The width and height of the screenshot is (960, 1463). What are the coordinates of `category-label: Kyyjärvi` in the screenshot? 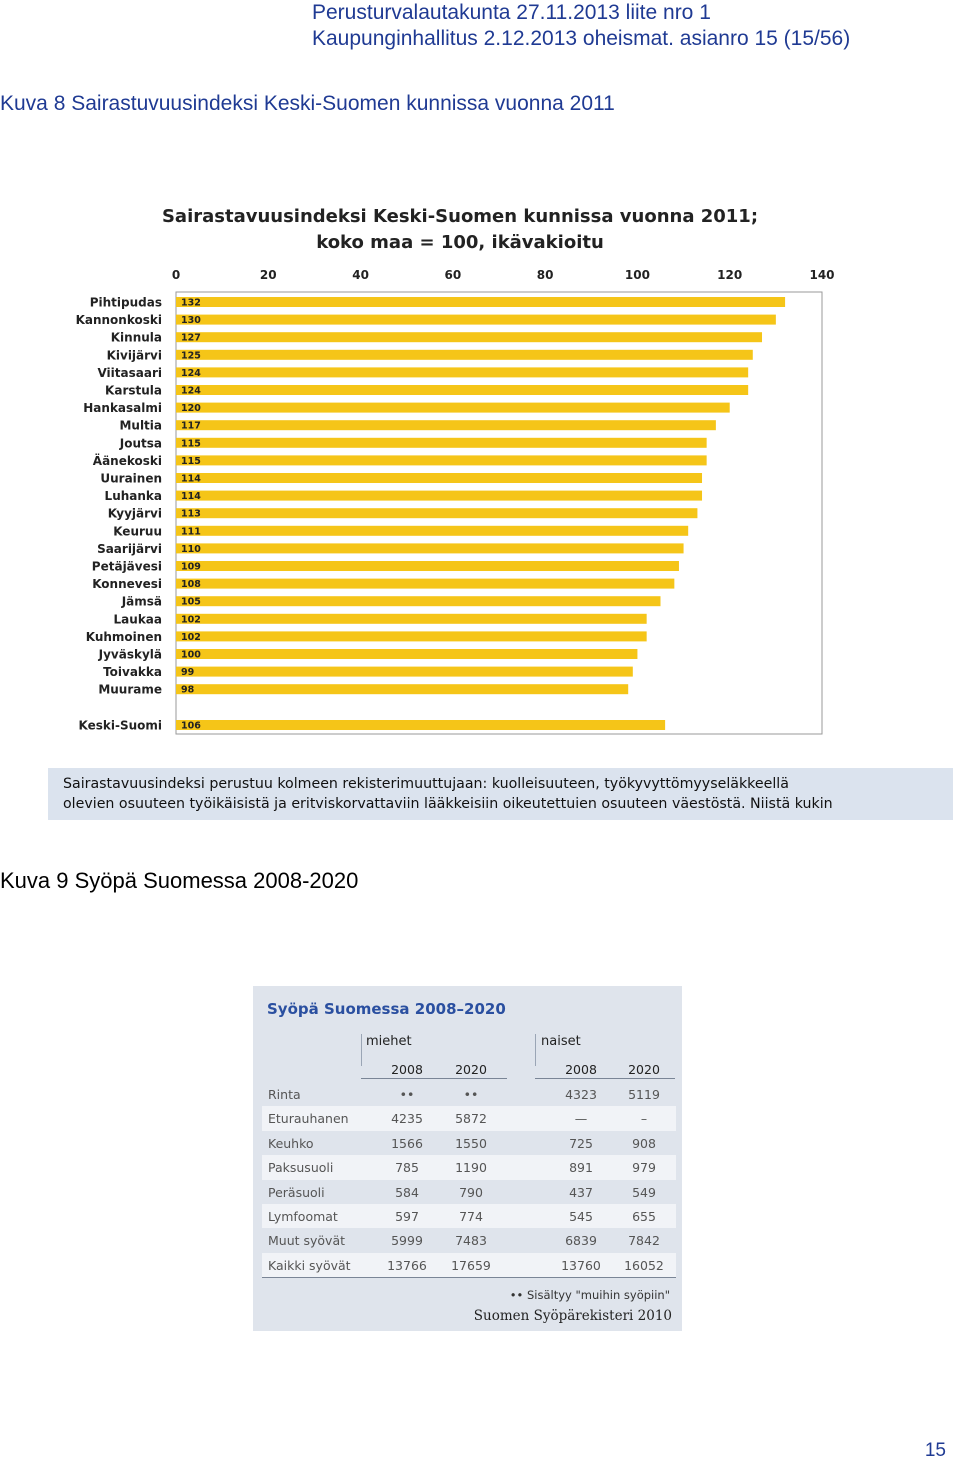 It's located at (135, 514).